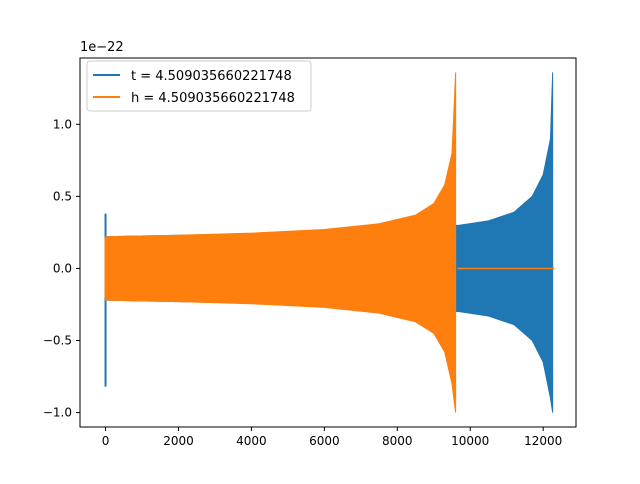 The image size is (640, 484). Describe the element at coordinates (470, 441) in the screenshot. I see `x-tick-label: 10000` at that location.